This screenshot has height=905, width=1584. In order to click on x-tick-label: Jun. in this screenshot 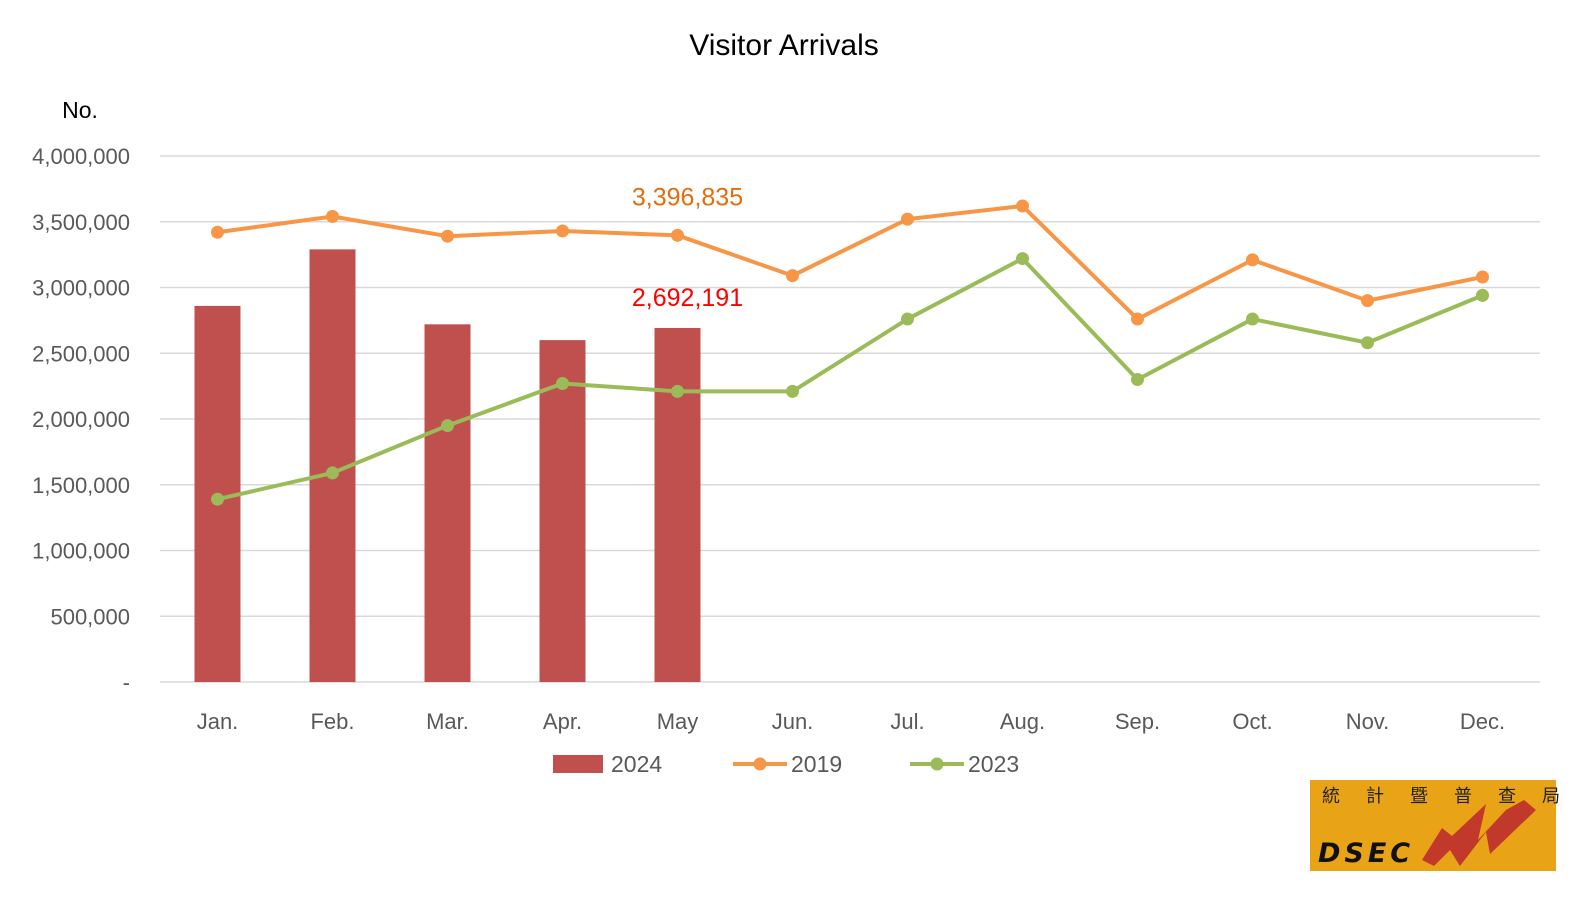, I will do `click(793, 721)`.